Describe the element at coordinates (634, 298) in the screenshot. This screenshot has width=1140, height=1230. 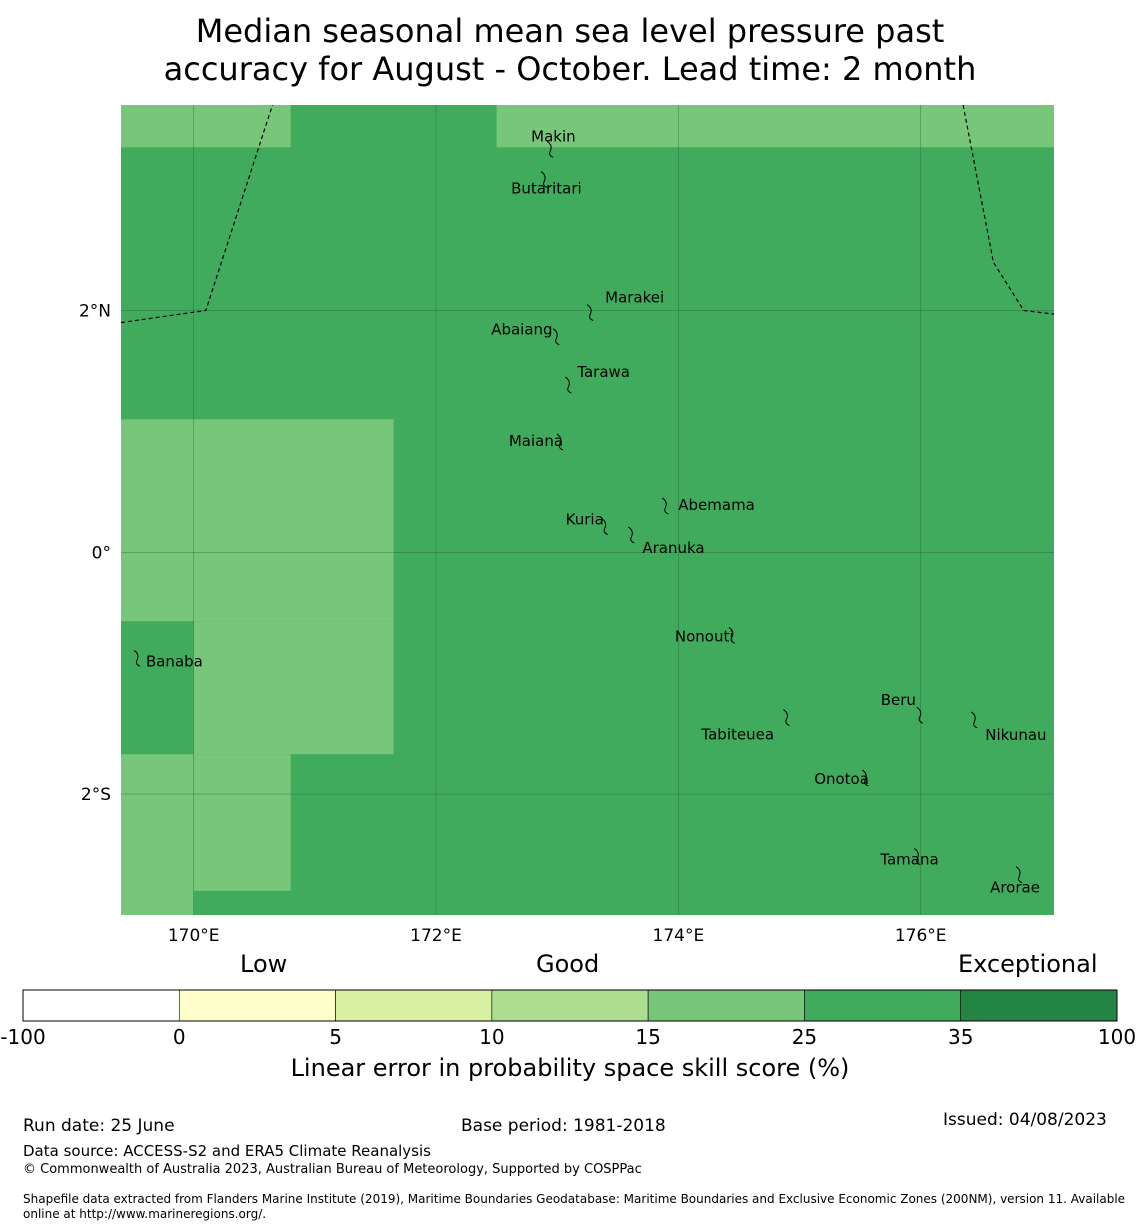
I see `island-label: Marakei` at that location.